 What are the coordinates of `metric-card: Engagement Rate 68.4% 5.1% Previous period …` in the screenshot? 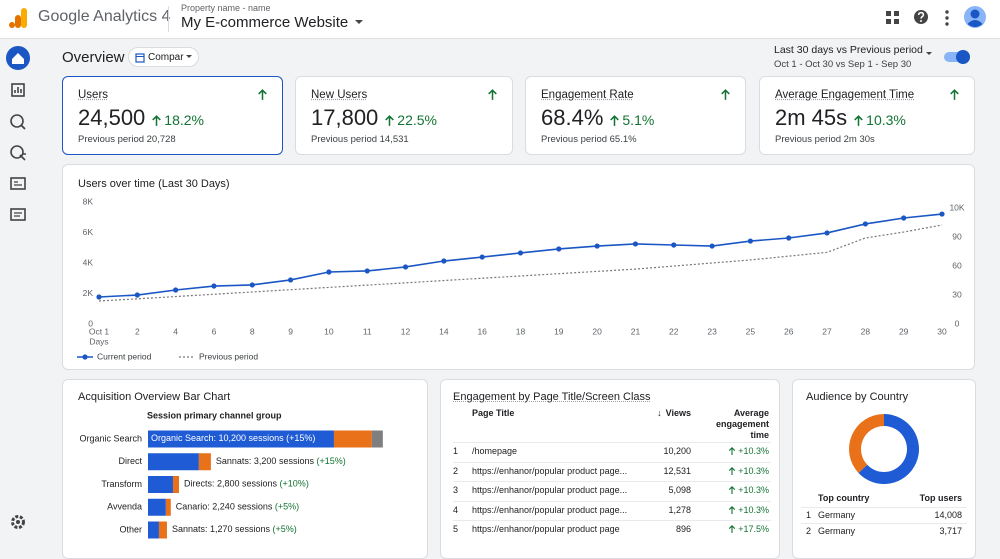 It's located at (635, 115).